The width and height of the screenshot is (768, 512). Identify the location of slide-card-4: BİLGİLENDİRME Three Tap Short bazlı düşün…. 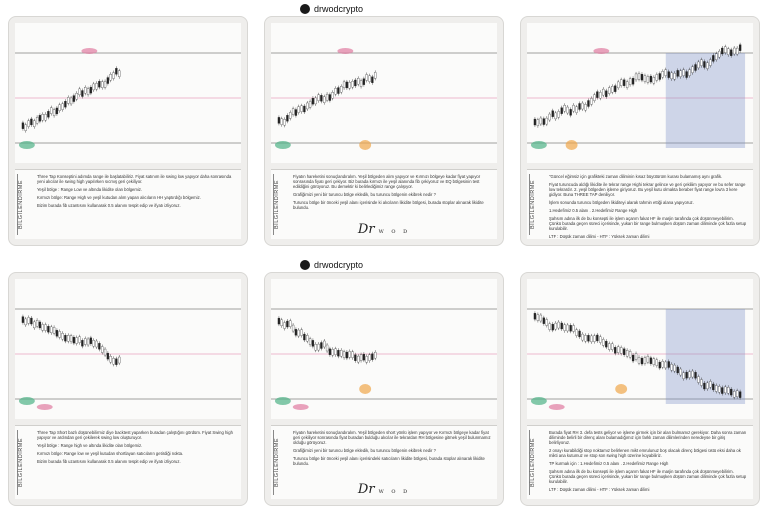
(128, 389).